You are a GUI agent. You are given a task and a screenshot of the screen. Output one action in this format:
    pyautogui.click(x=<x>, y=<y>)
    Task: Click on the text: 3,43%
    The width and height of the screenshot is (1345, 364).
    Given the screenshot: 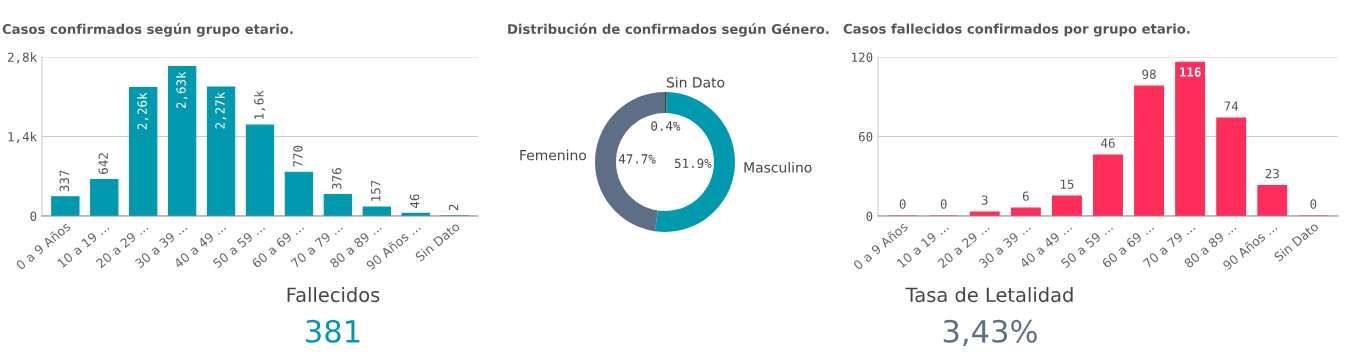 What is the action you would take?
    pyautogui.click(x=990, y=332)
    